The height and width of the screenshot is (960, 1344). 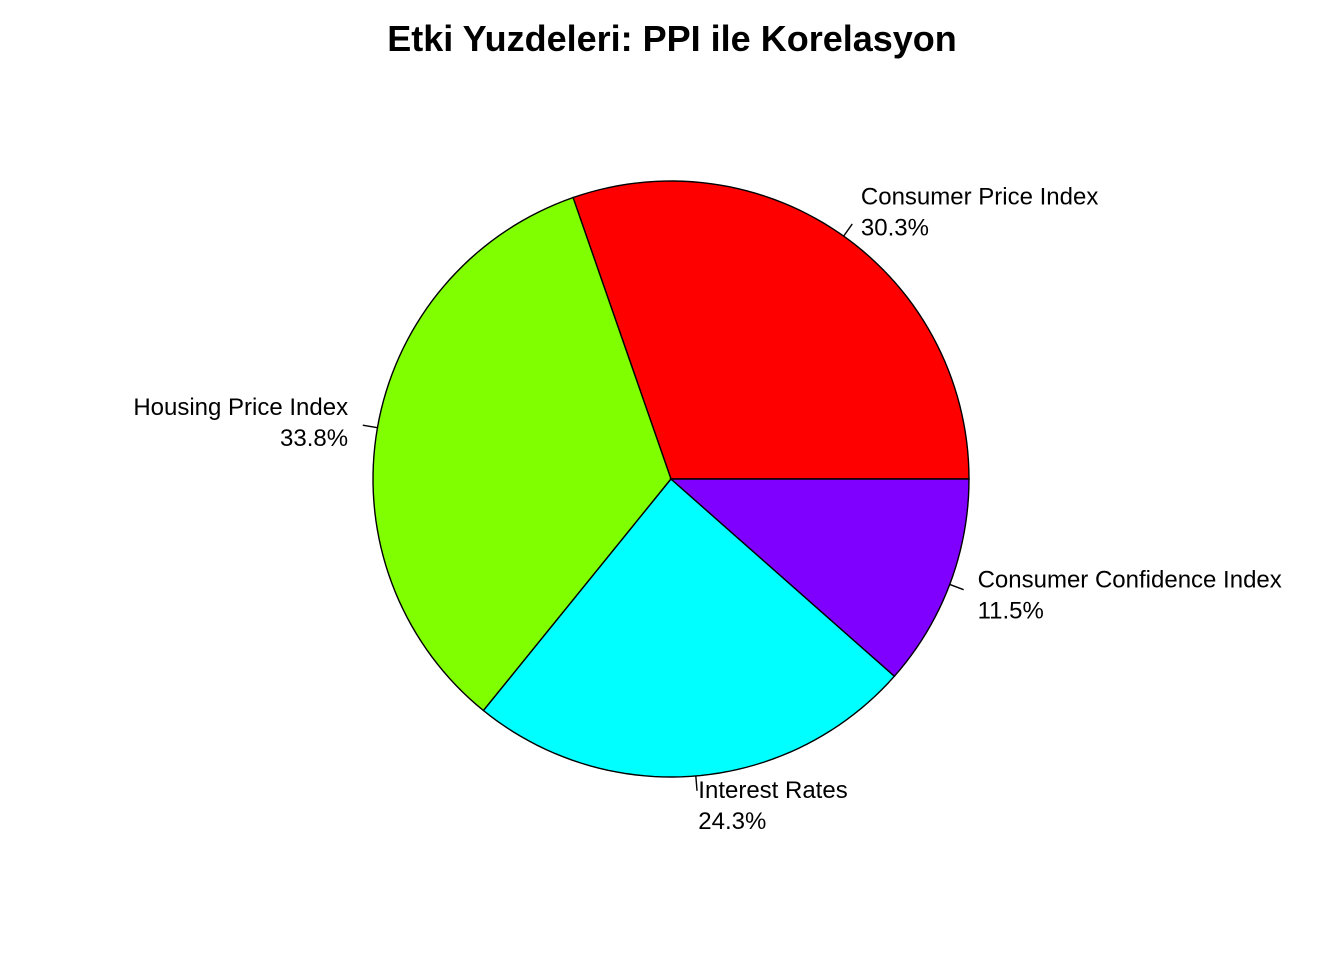 What do you see at coordinates (696, 783) in the screenshot?
I see `label-tick-interest-rates` at bounding box center [696, 783].